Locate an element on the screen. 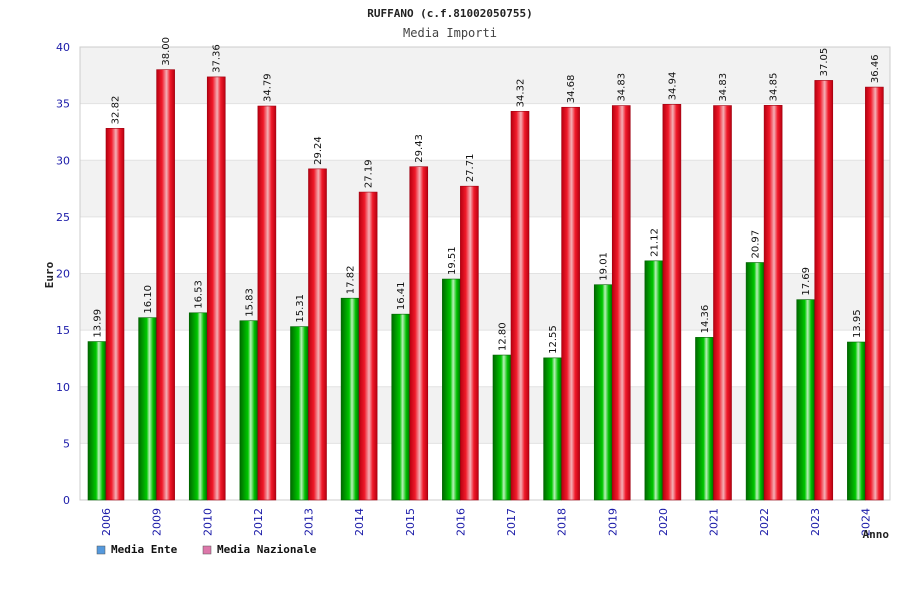  bar-value-label: 17.82 is located at coordinates (351, 280).